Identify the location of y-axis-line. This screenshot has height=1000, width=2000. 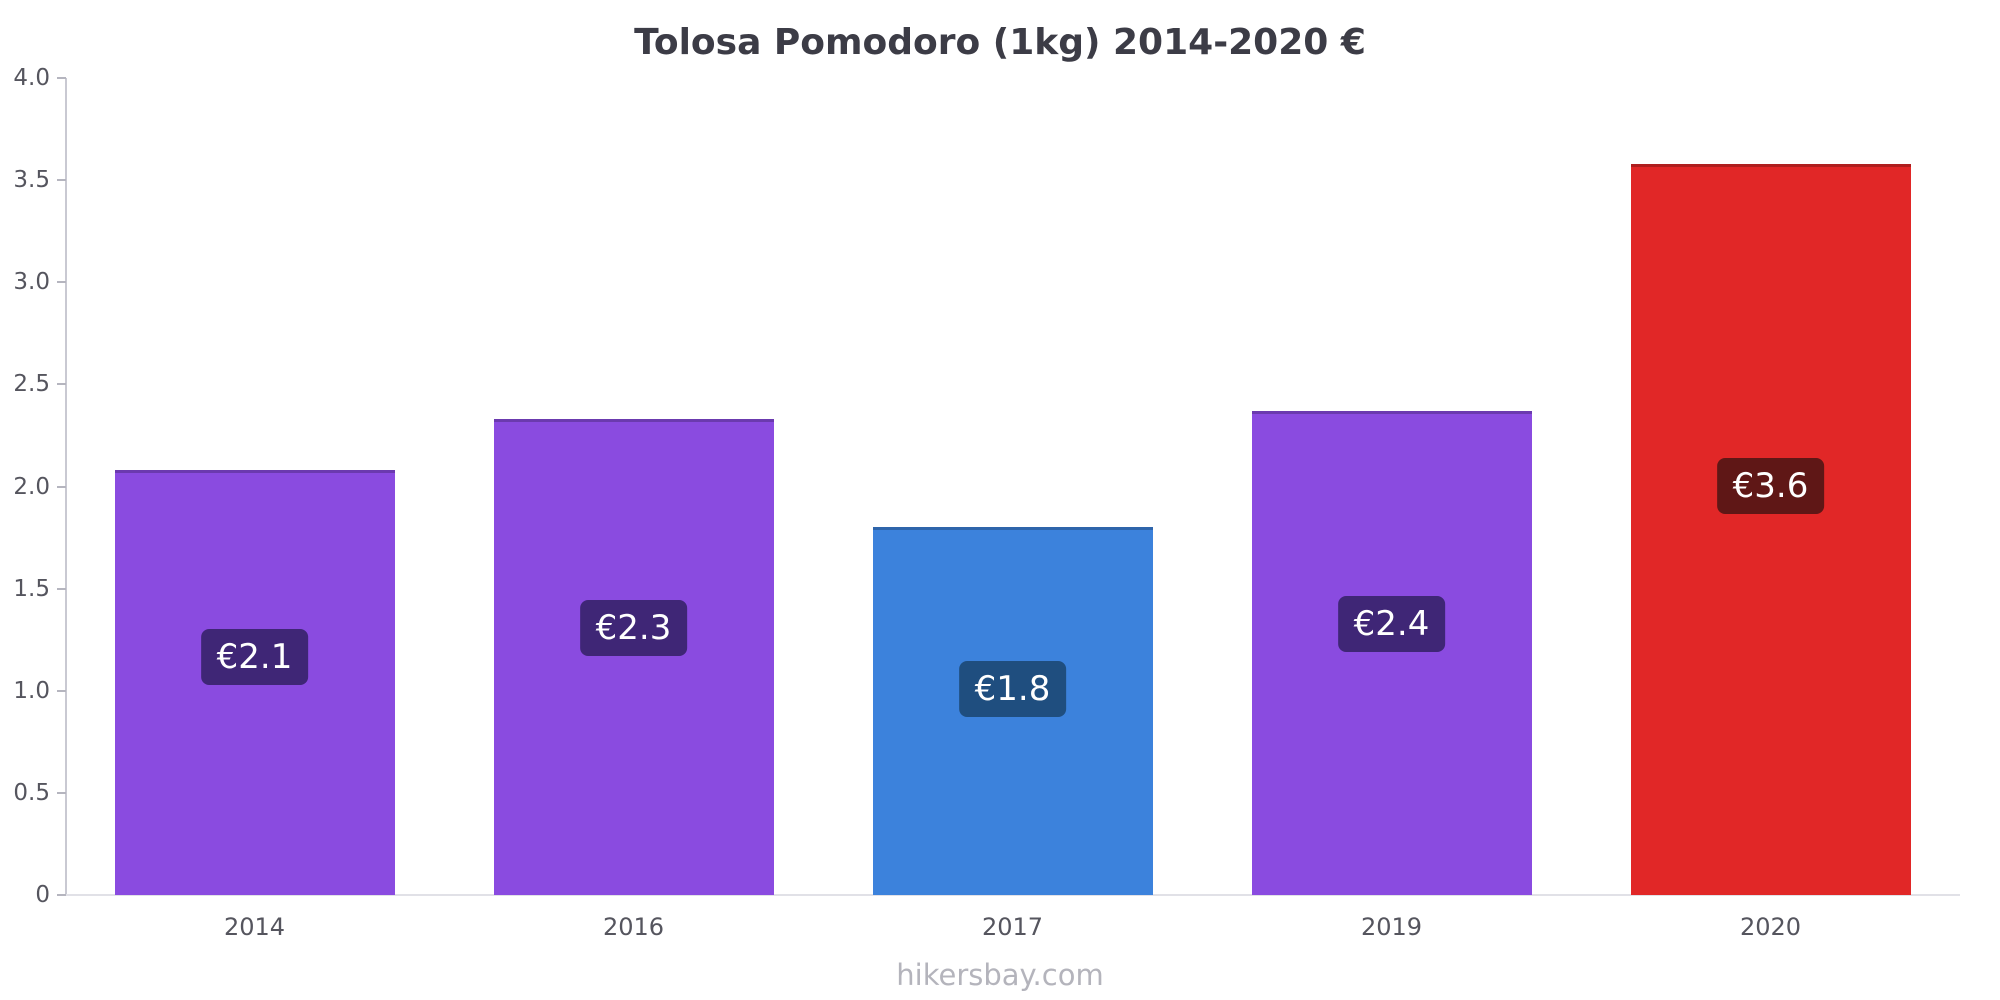
(66, 487).